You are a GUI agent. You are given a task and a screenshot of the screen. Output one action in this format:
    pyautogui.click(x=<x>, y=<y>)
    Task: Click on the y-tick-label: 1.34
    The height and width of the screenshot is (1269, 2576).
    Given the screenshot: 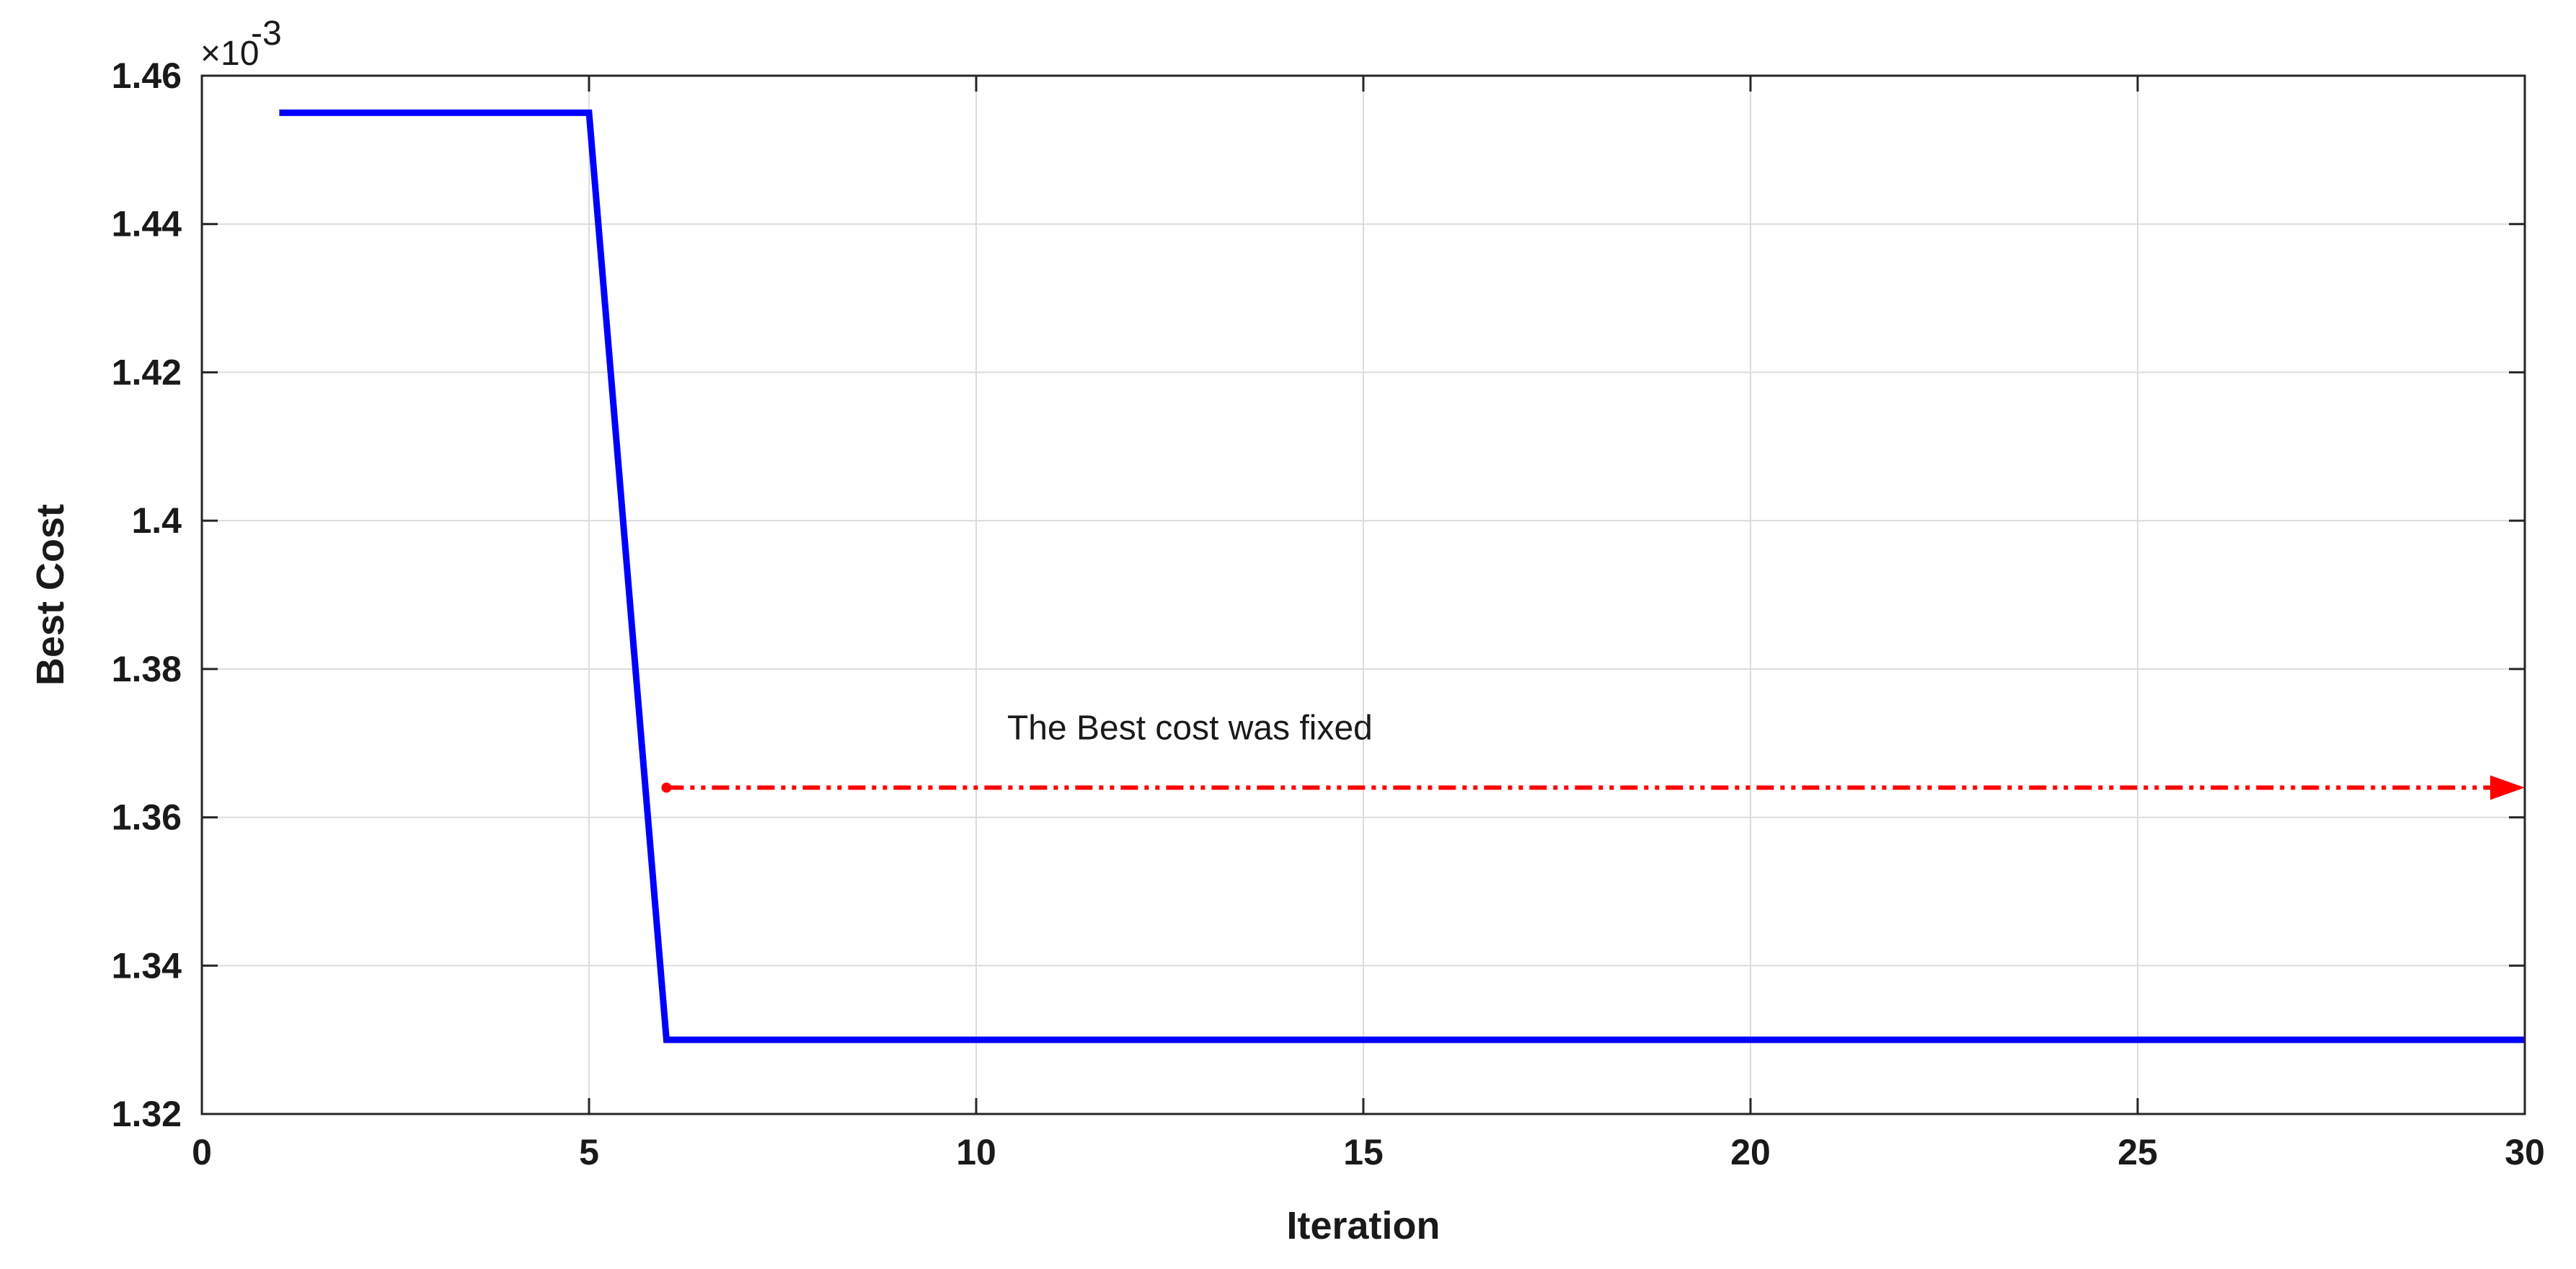 What is the action you would take?
    pyautogui.click(x=147, y=966)
    